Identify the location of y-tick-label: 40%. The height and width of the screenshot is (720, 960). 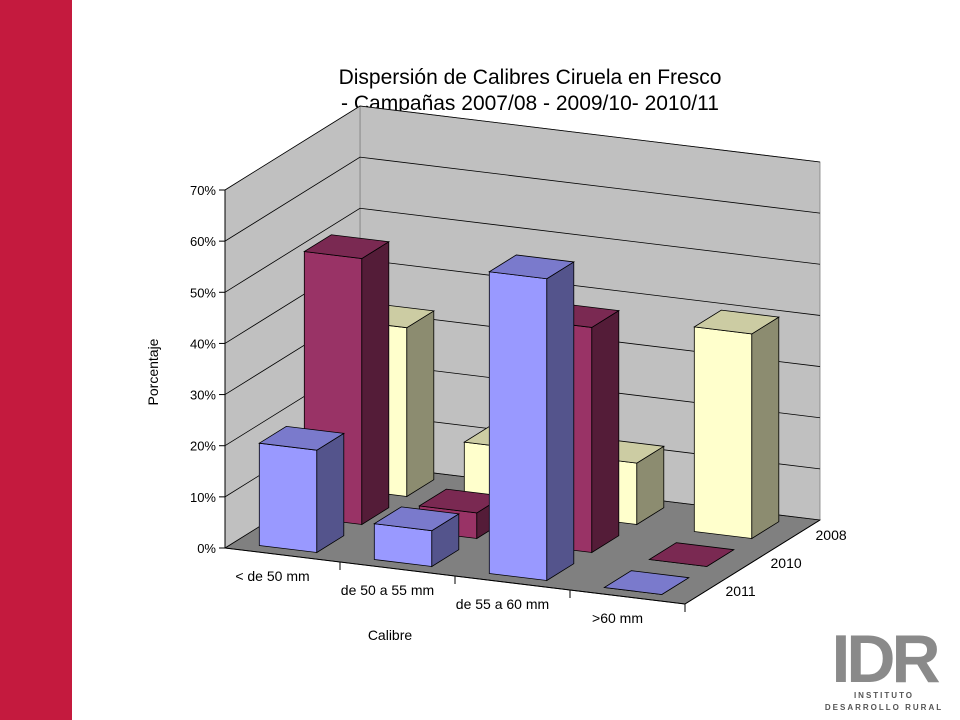
(203, 343).